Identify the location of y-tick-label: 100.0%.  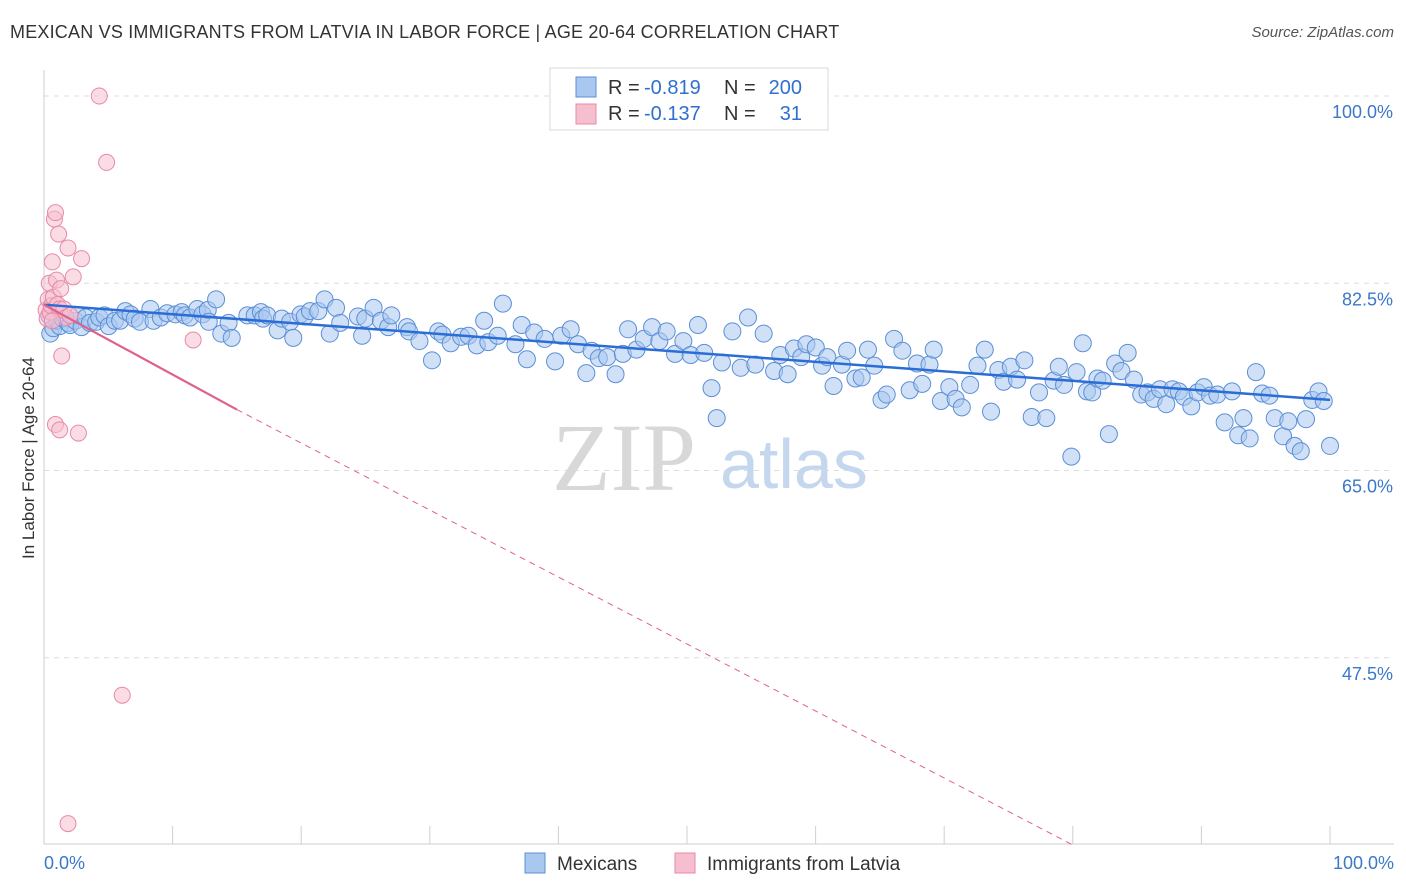
(1362, 112).